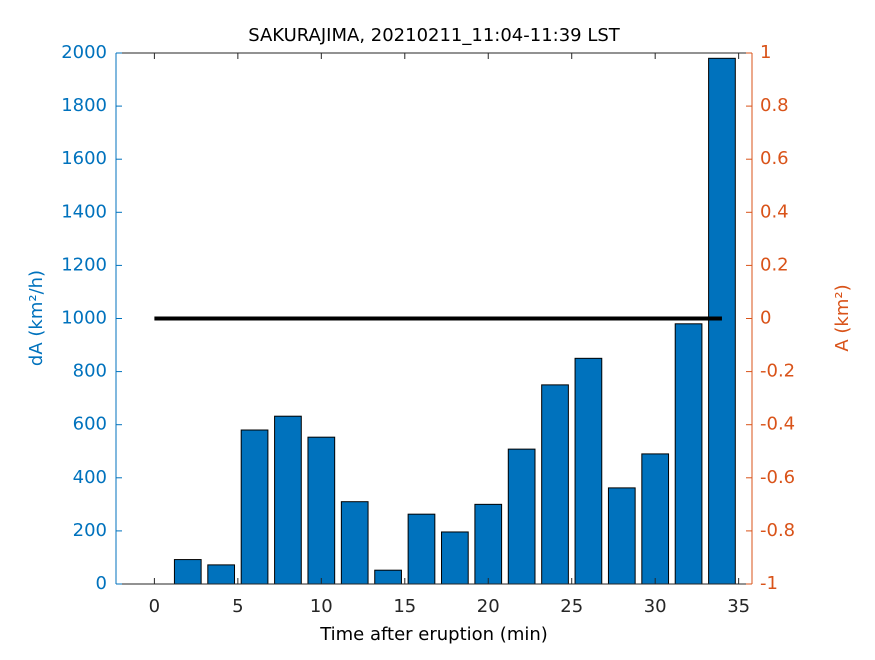  I want to click on x-tick-label: 30, so click(655, 606).